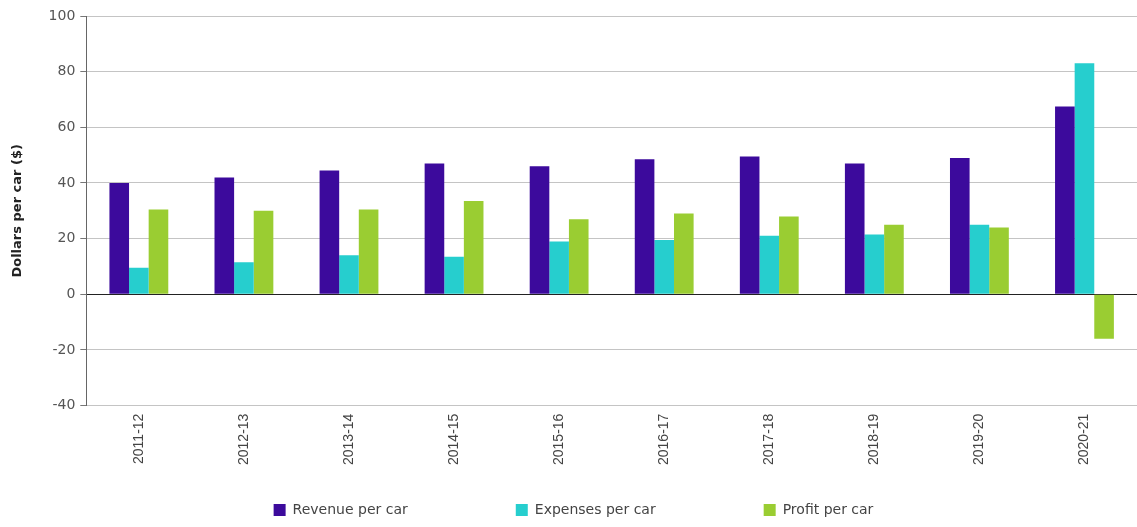 The width and height of the screenshot is (1137, 527). Describe the element at coordinates (978, 439) in the screenshot. I see `x-tick-label: 2019-20` at that location.